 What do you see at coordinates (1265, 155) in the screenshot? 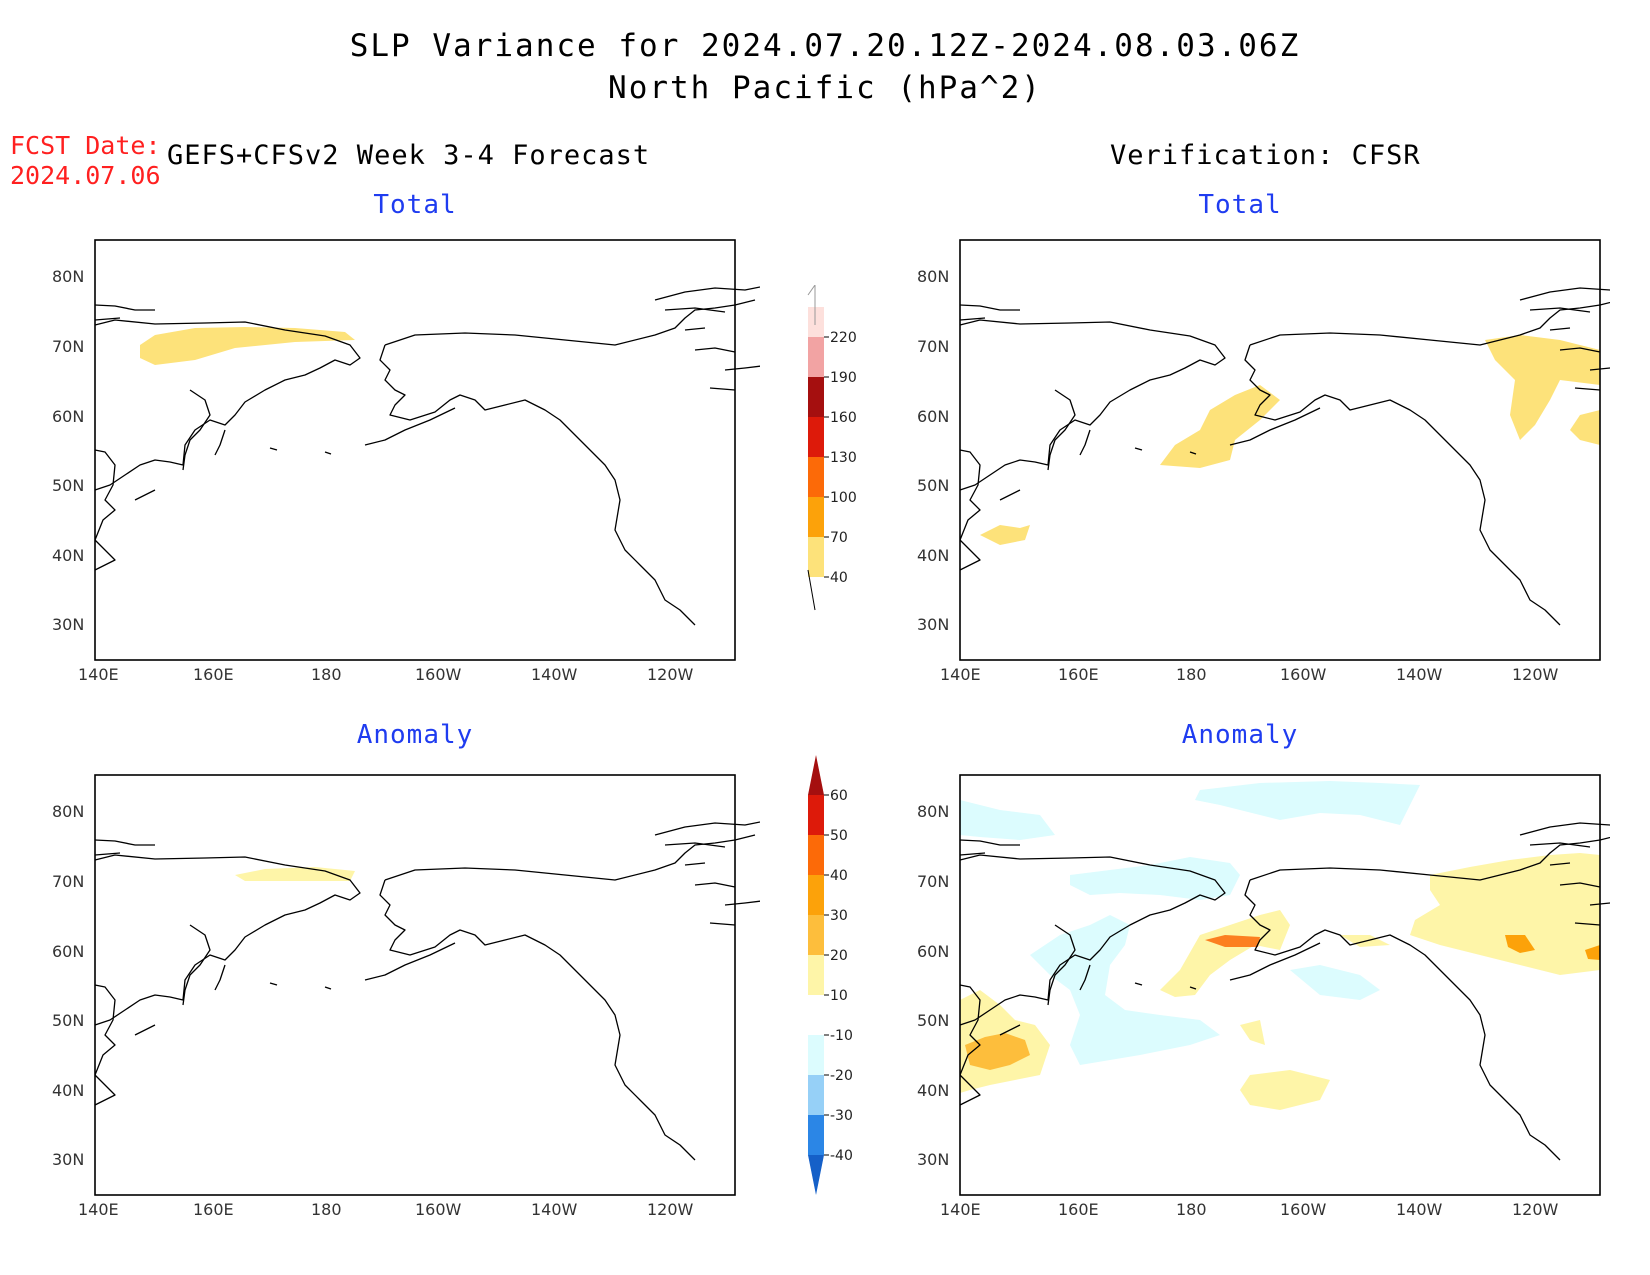
I see `verification-heading: Verification: CFSR` at bounding box center [1265, 155].